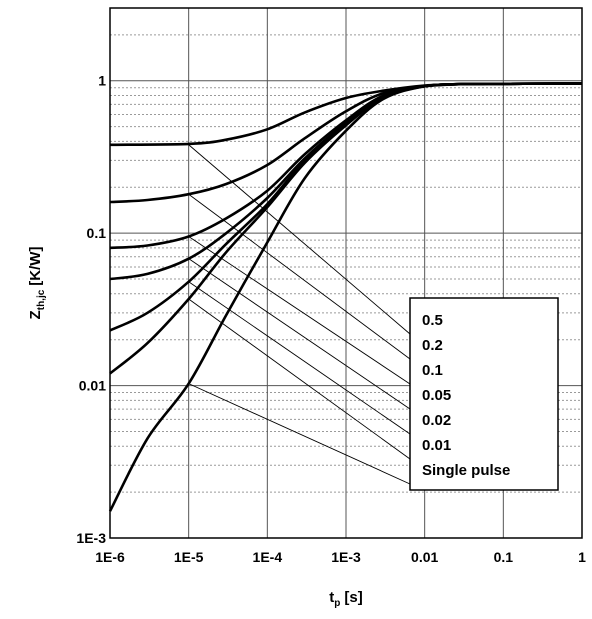  What do you see at coordinates (35, 266) in the screenshot?
I see `y-axis-unit: [K/W]` at bounding box center [35, 266].